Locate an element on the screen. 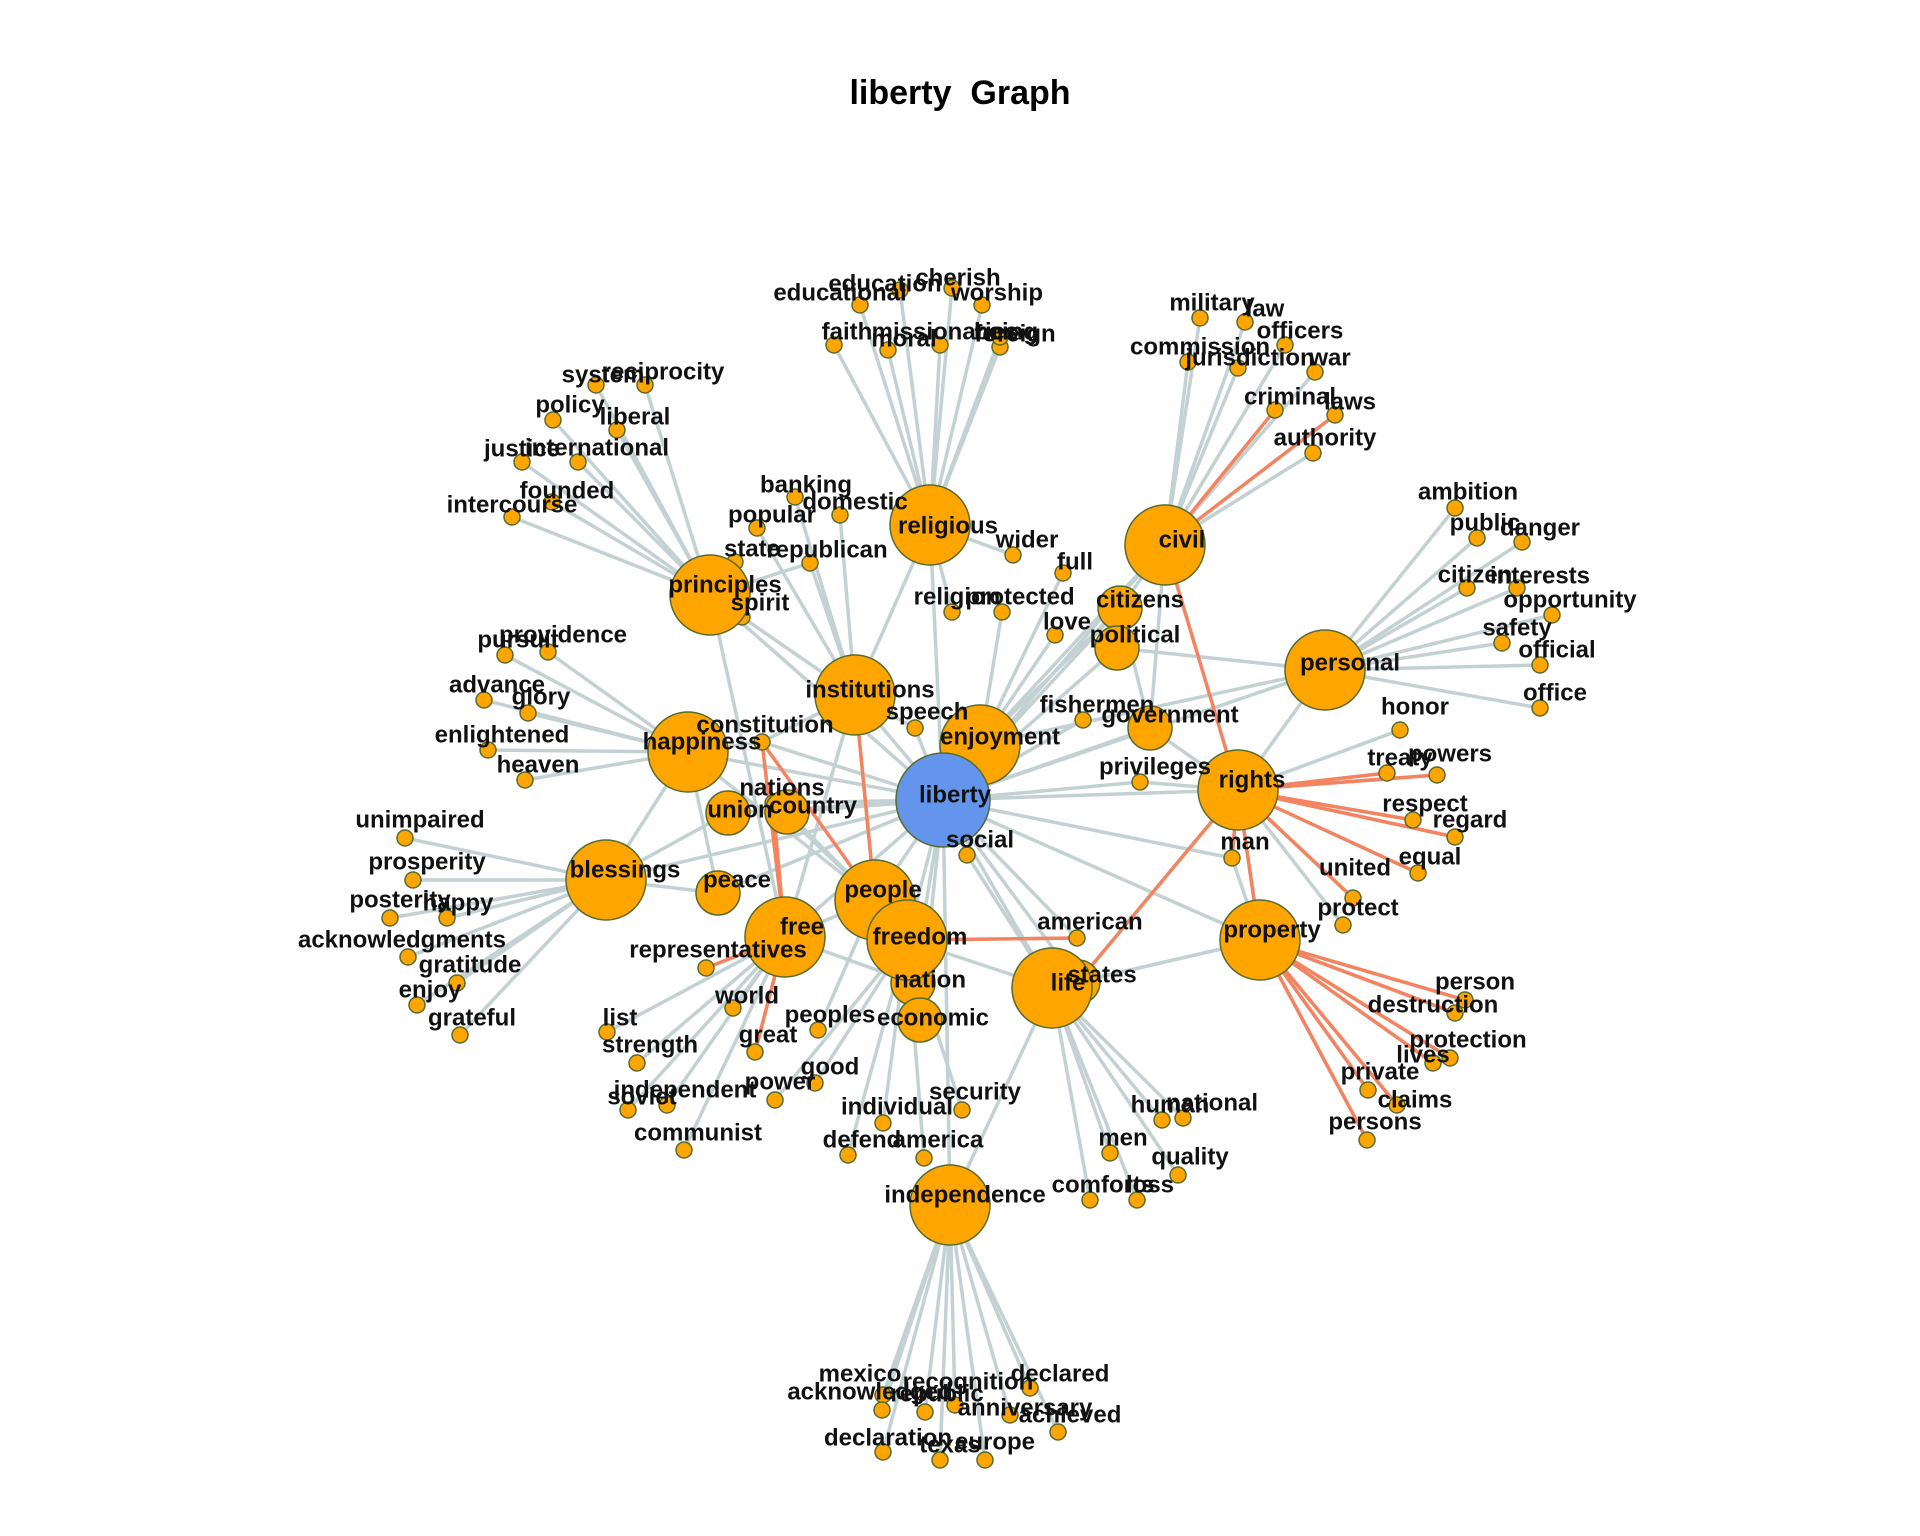 This screenshot has width=1920, height=1536. node-reciprocity is located at coordinates (645, 385).